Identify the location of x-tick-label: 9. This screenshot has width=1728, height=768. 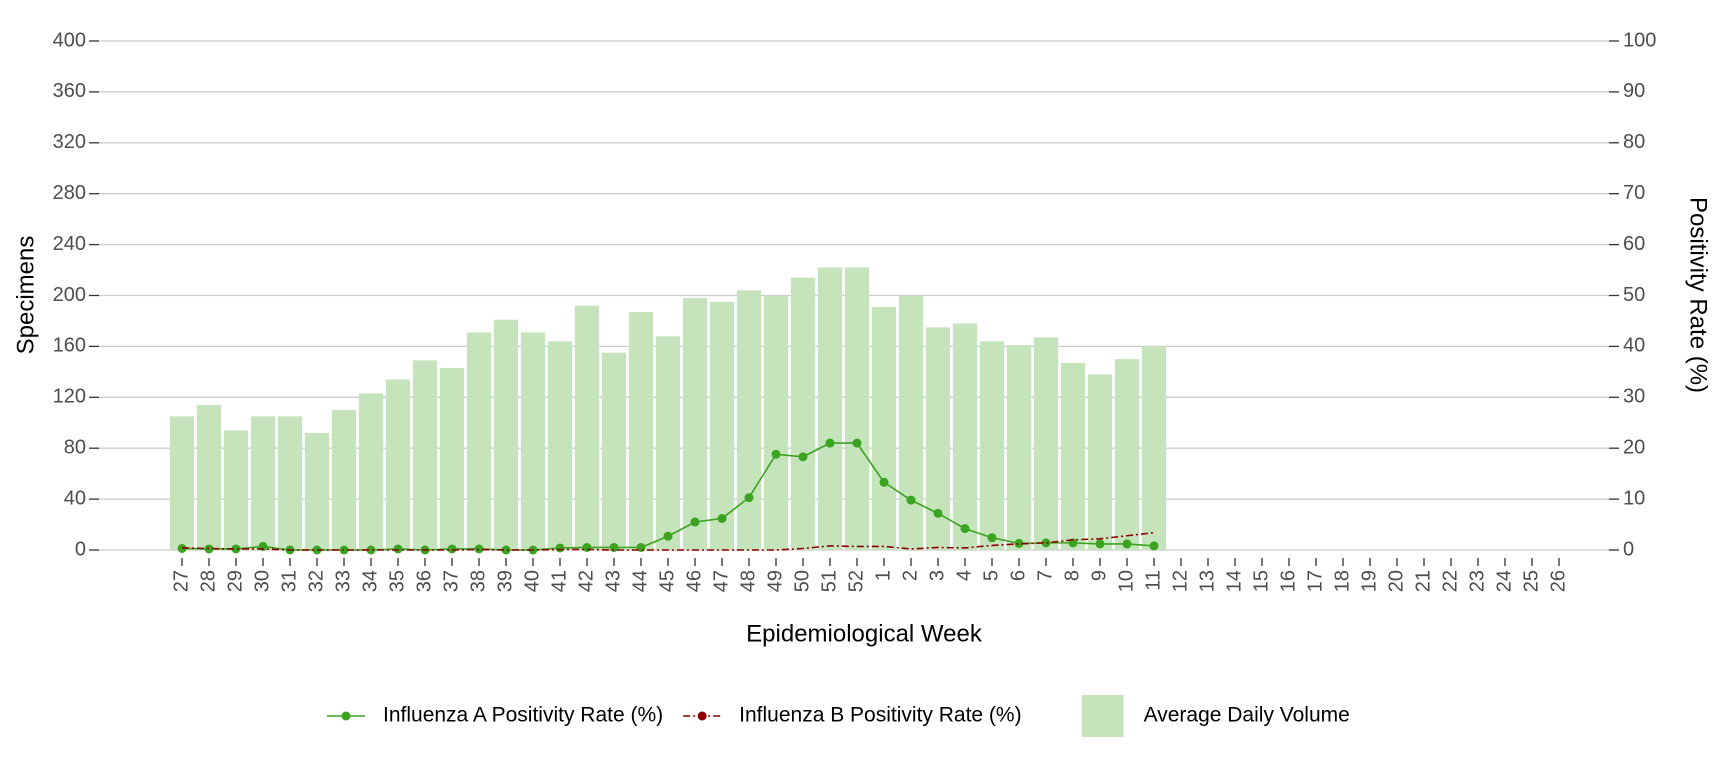
(1099, 575).